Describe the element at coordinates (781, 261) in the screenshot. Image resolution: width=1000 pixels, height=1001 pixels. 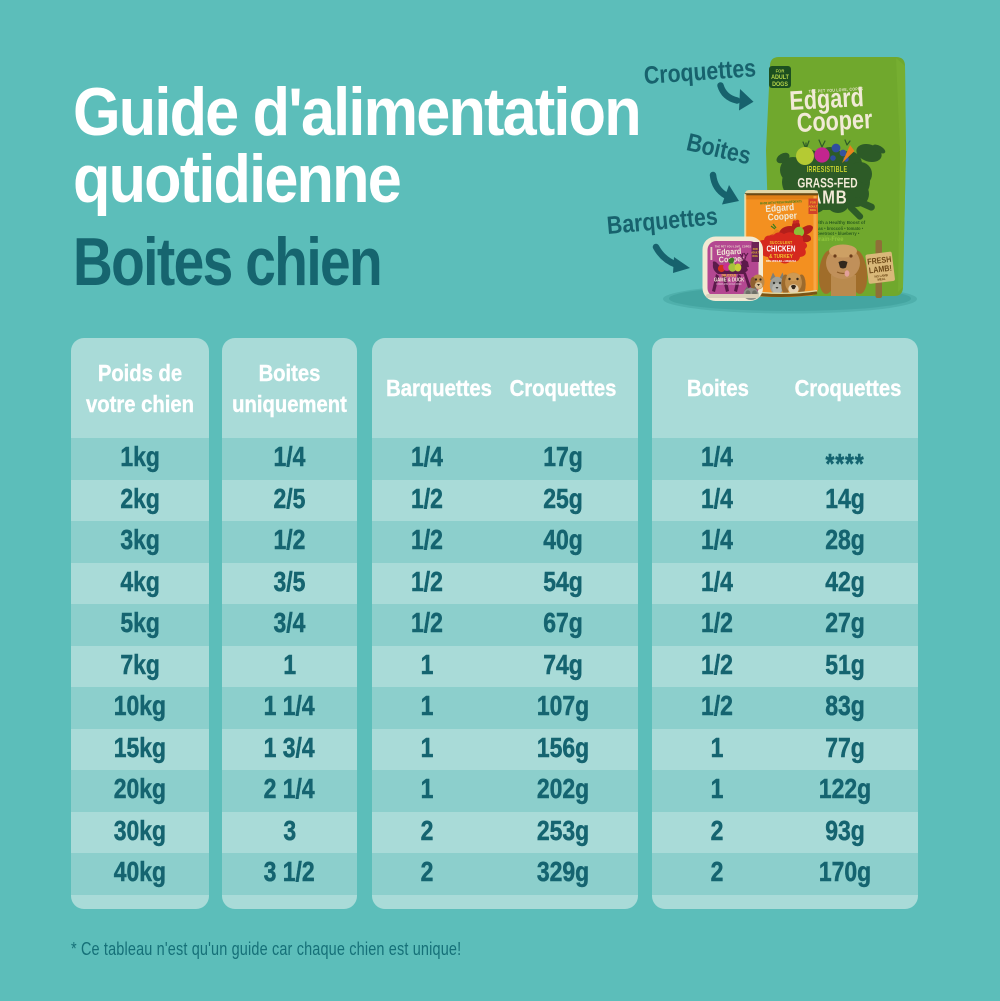
I see `svg-text: WITH SPIRULINA + GREEN TEA` at that location.